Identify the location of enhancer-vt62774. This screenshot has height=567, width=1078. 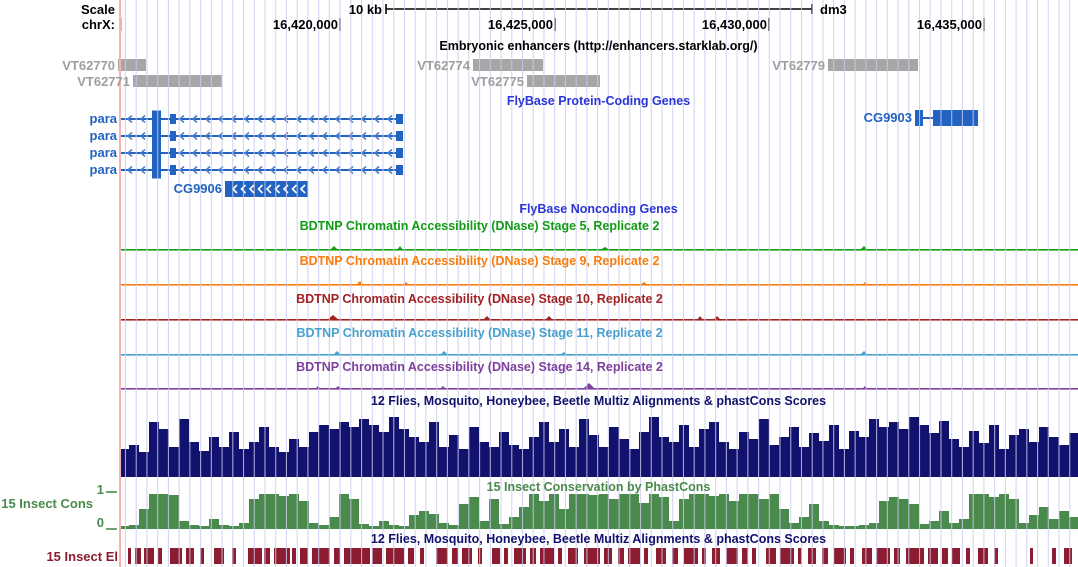
(508, 65).